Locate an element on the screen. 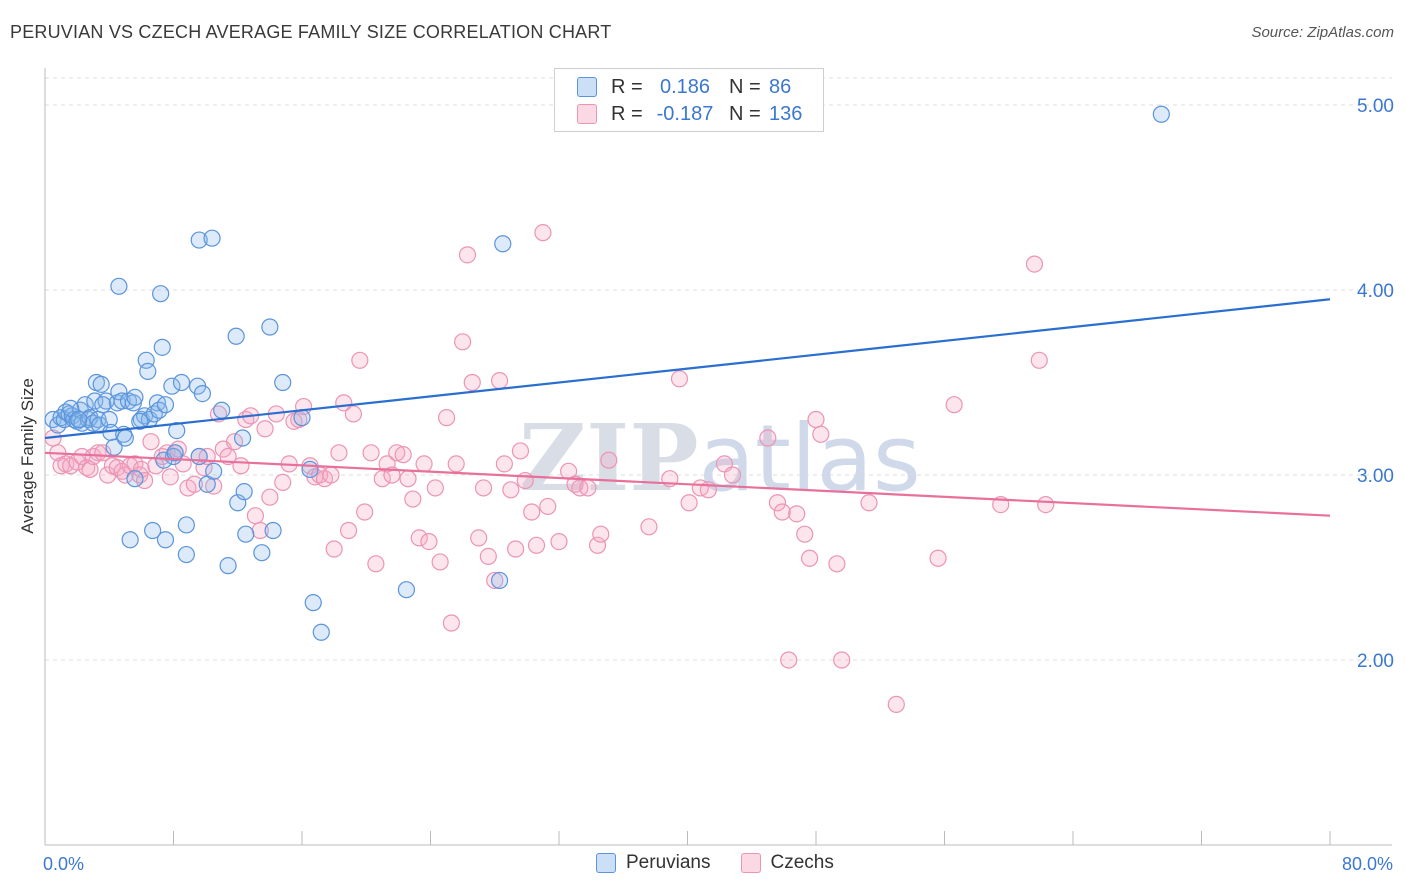 The image size is (1406, 892). peruvians-legend-swatch is located at coordinates (606, 863).